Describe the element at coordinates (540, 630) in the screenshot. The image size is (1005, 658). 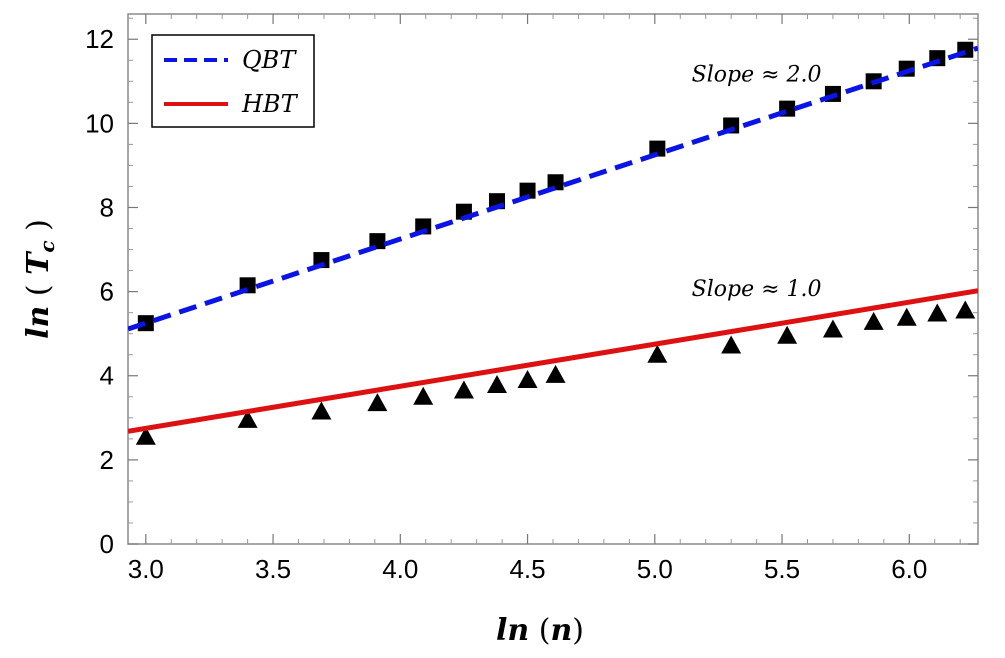
I see `x-axis-title: ln (n)` at that location.